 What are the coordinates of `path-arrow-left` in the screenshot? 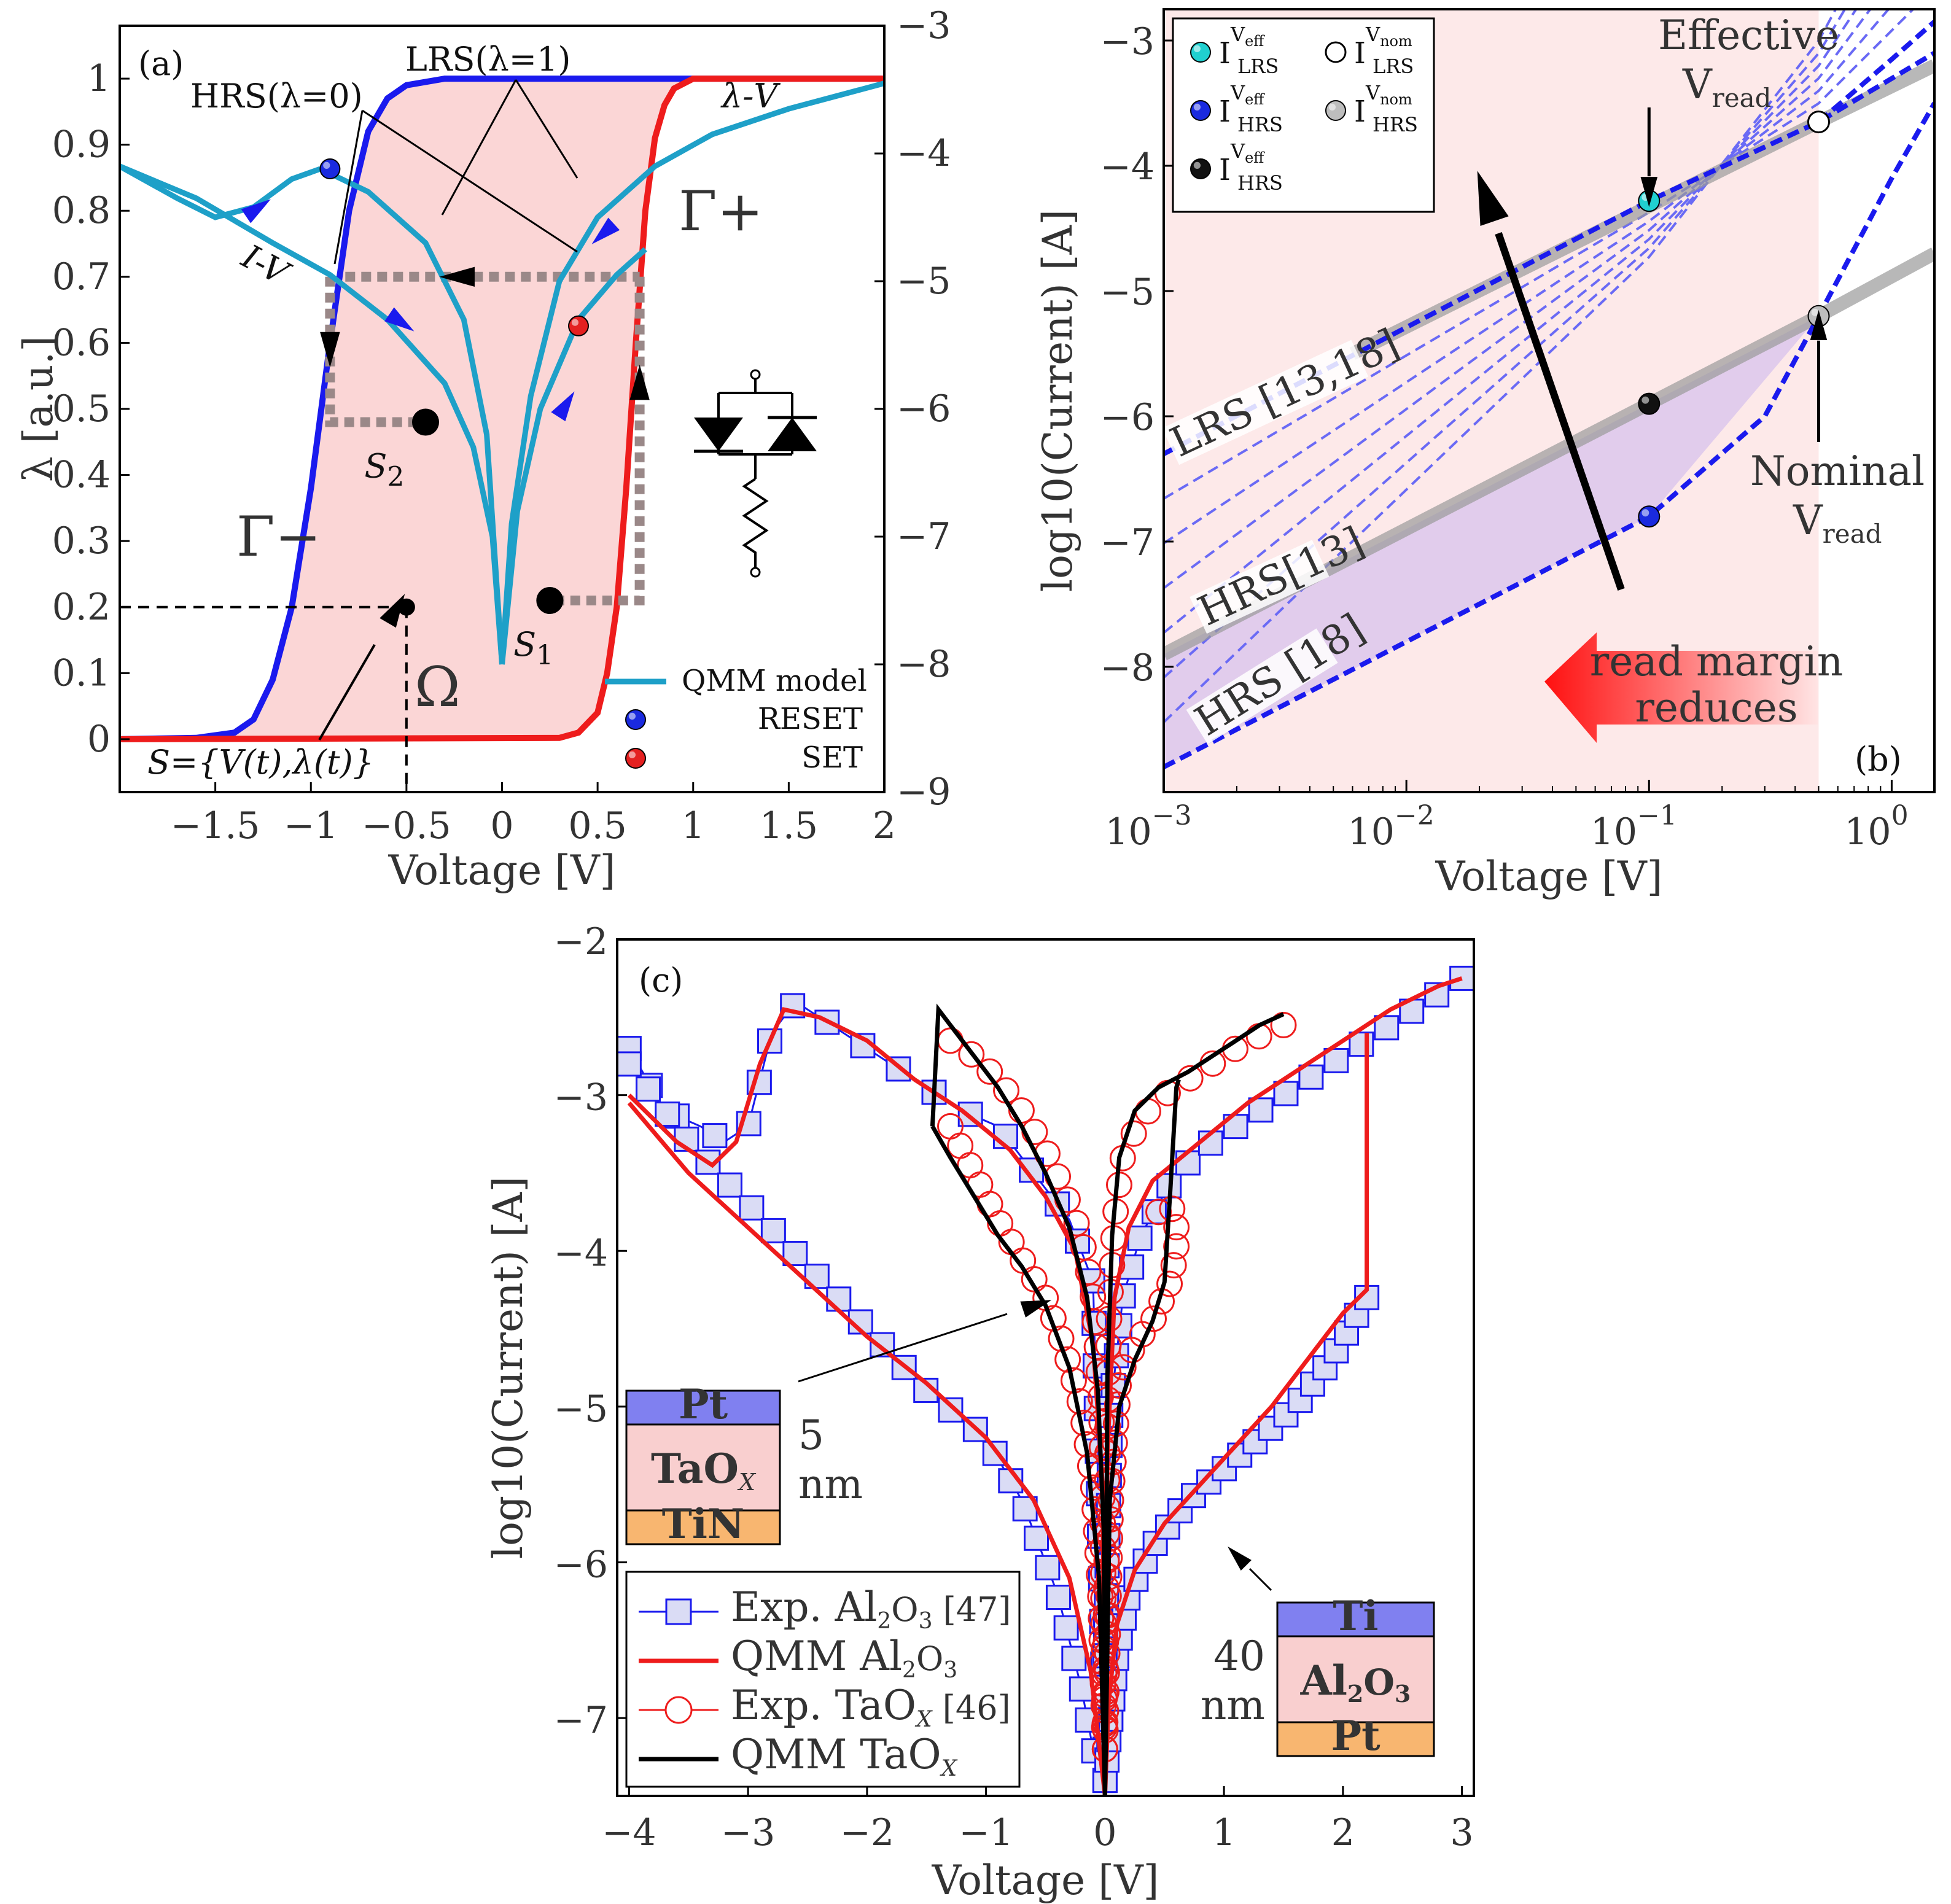 It's located at (457, 276).